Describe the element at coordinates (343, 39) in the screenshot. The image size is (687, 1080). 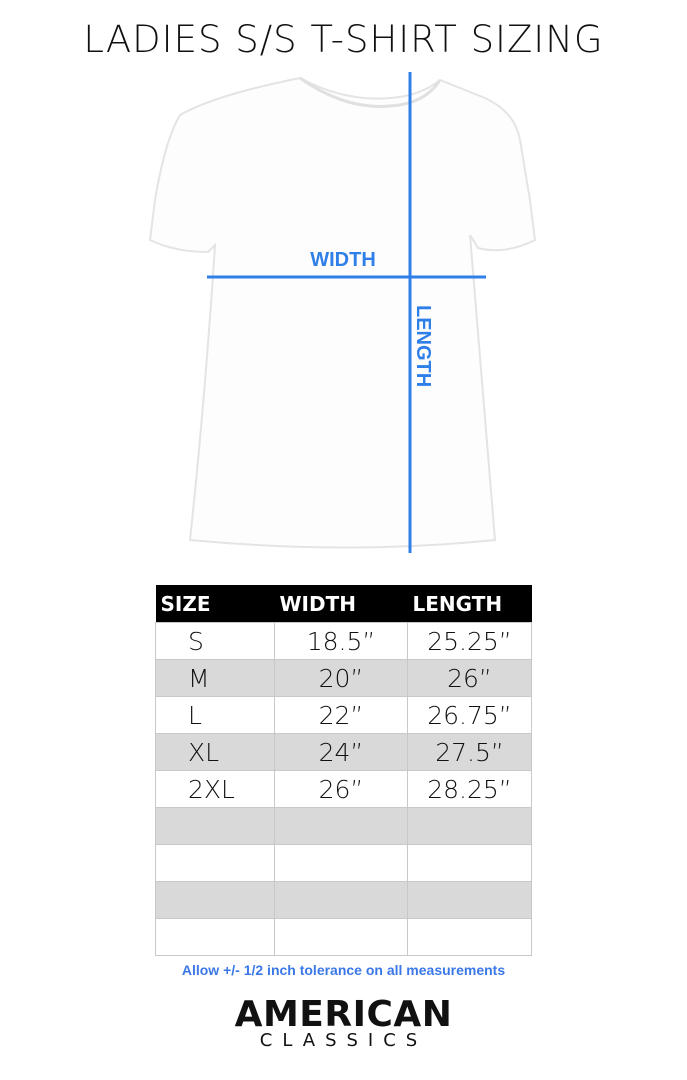
I see `page-title: LADIES S/S T-SHIRT SIZING` at that location.